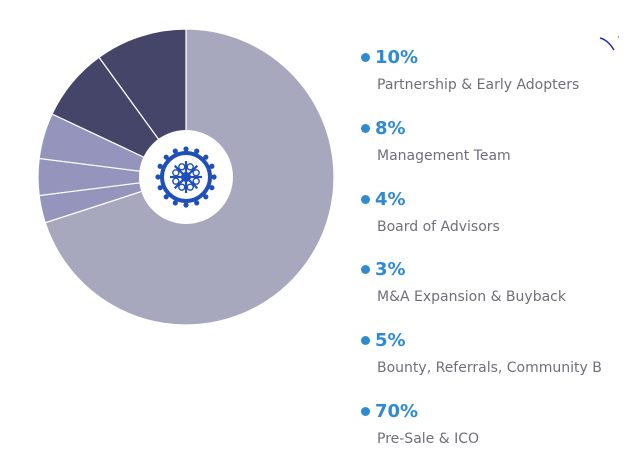 This screenshot has height=470, width=632. Describe the element at coordinates (390, 341) in the screenshot. I see `legend-percent: 5%` at that location.